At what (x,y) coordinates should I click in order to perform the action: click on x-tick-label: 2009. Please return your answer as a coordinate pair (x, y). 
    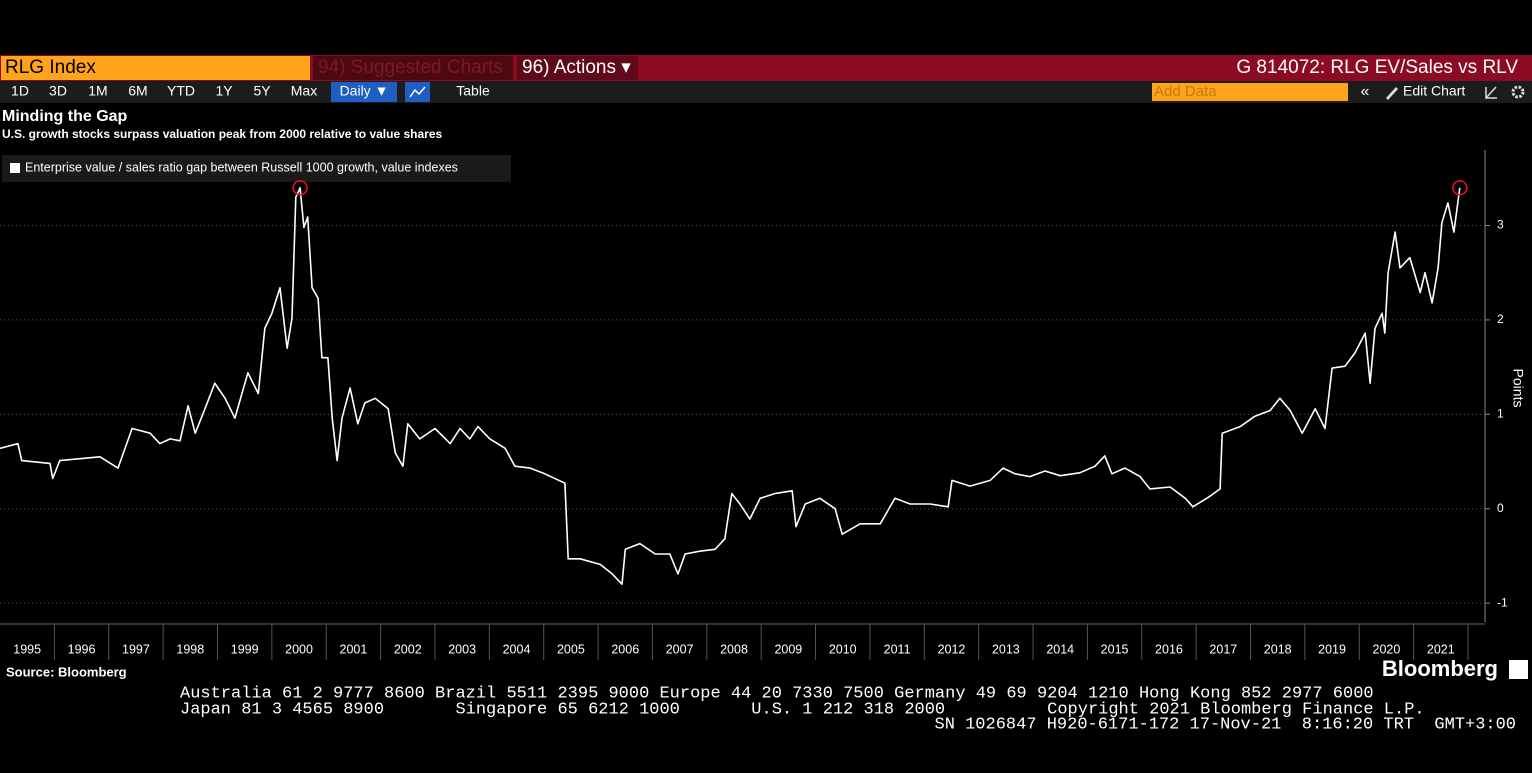
    Looking at the image, I should click on (788, 649).